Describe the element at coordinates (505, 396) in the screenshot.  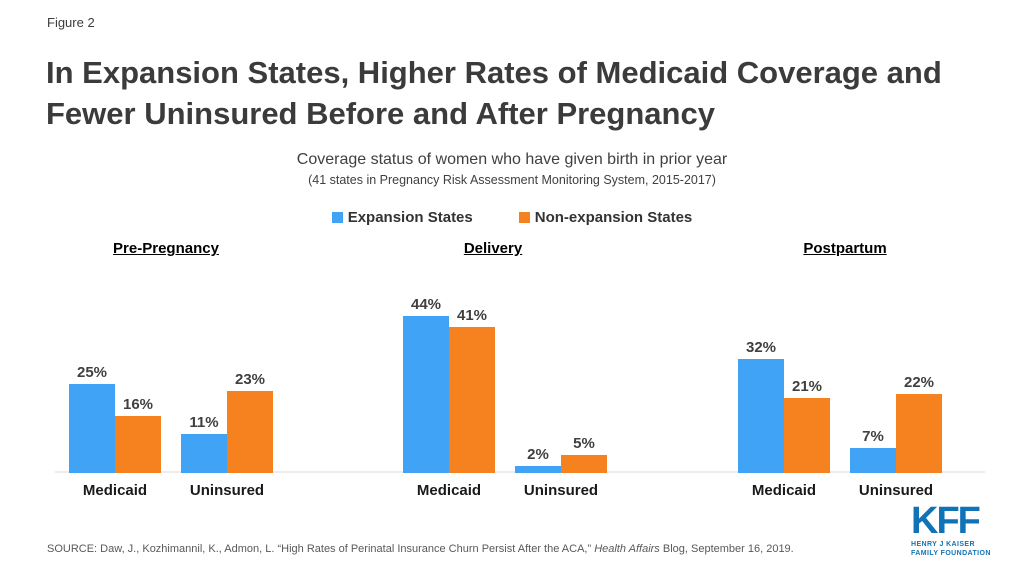
I see `bar-group-delivery: 44% 41% Medicaid 2% 5% Uninsured` at that location.